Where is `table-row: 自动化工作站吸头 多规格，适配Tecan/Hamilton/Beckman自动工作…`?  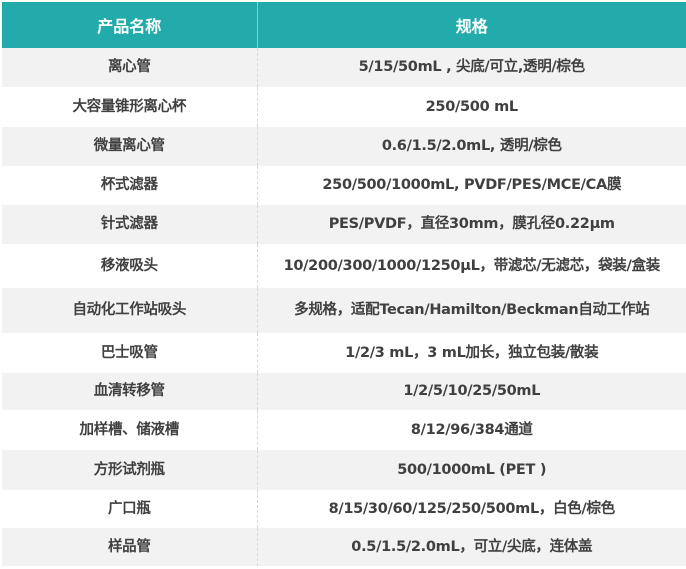
table-row: 自动化工作站吸头 多规格，适配Tecan/Hamilton/Beckman自动工作… is located at coordinates (344, 310).